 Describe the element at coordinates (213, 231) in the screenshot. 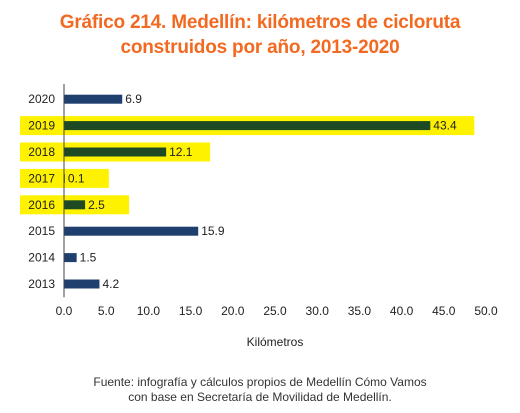

I see `value-label: 15.9` at that location.